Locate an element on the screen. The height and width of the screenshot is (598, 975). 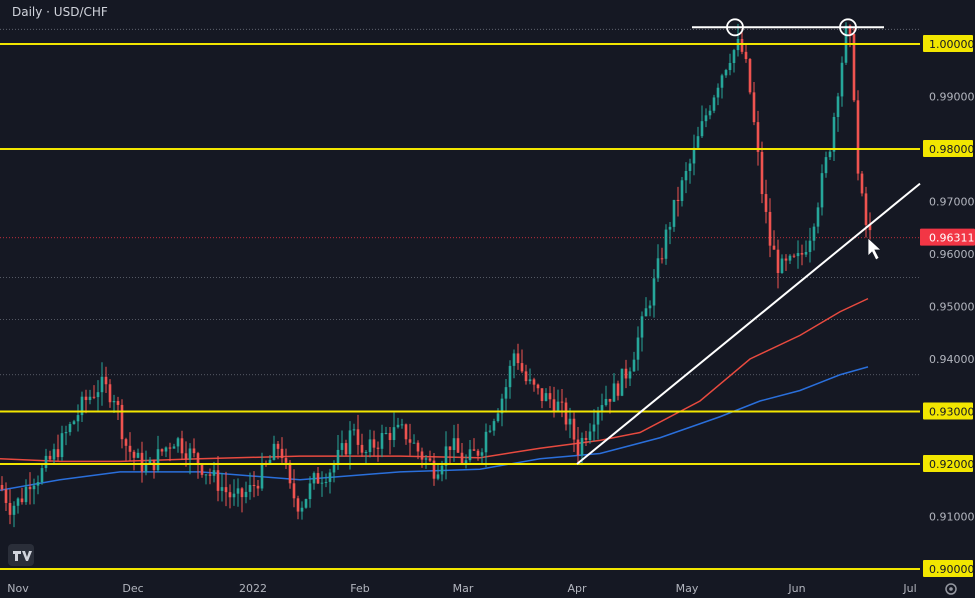
x-tick-label: Feb is located at coordinates (359, 588).